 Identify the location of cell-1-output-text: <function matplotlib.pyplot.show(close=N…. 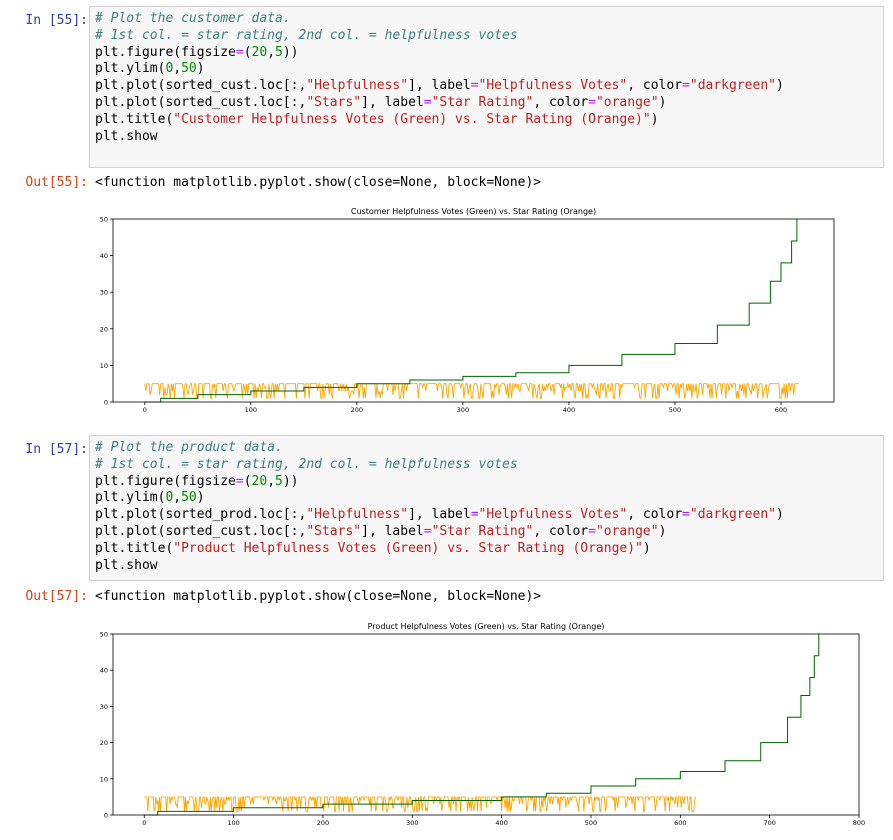
(318, 182).